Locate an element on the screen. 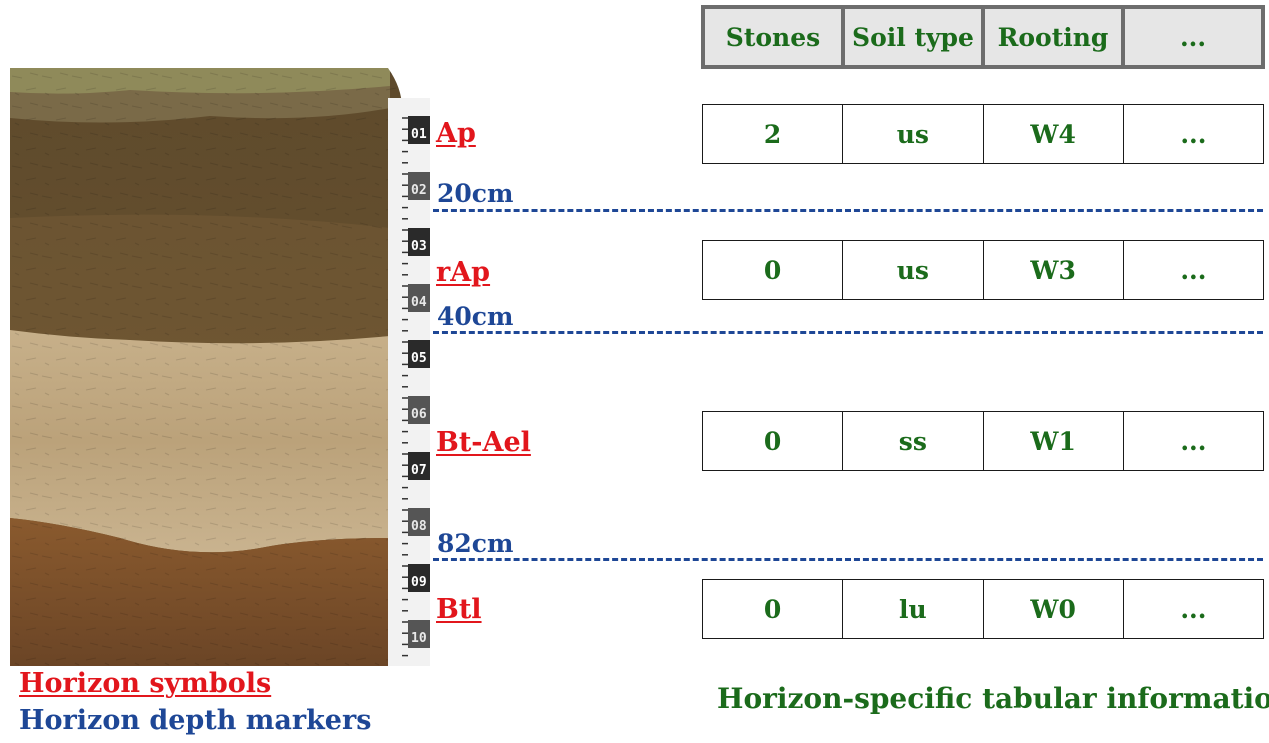  cell-soil-type: lu is located at coordinates (913, 609).